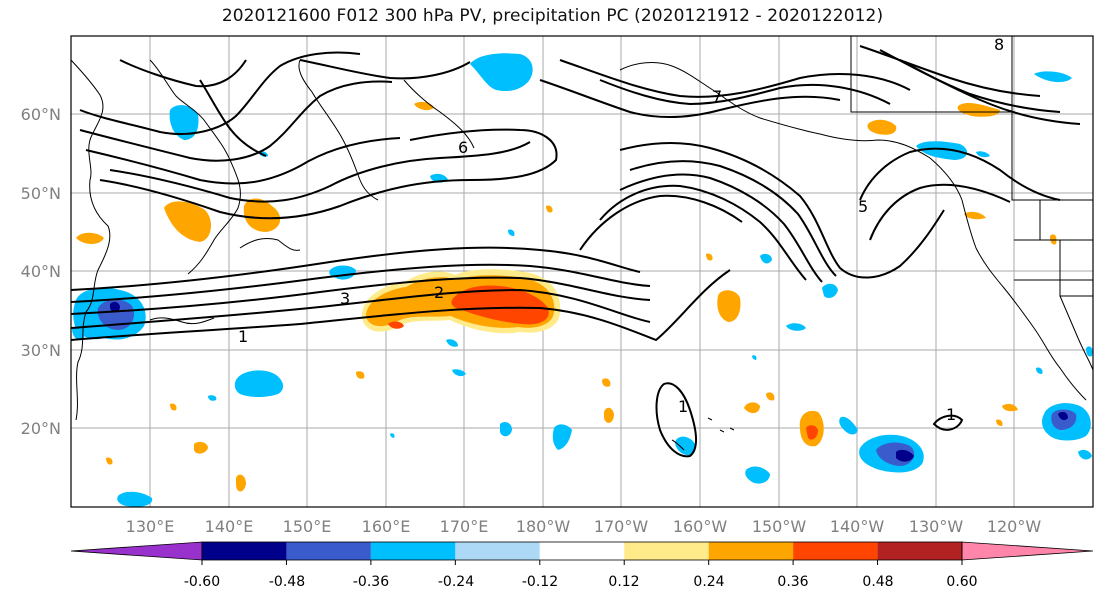  I want to click on lon-label: 140°W, so click(857, 526).